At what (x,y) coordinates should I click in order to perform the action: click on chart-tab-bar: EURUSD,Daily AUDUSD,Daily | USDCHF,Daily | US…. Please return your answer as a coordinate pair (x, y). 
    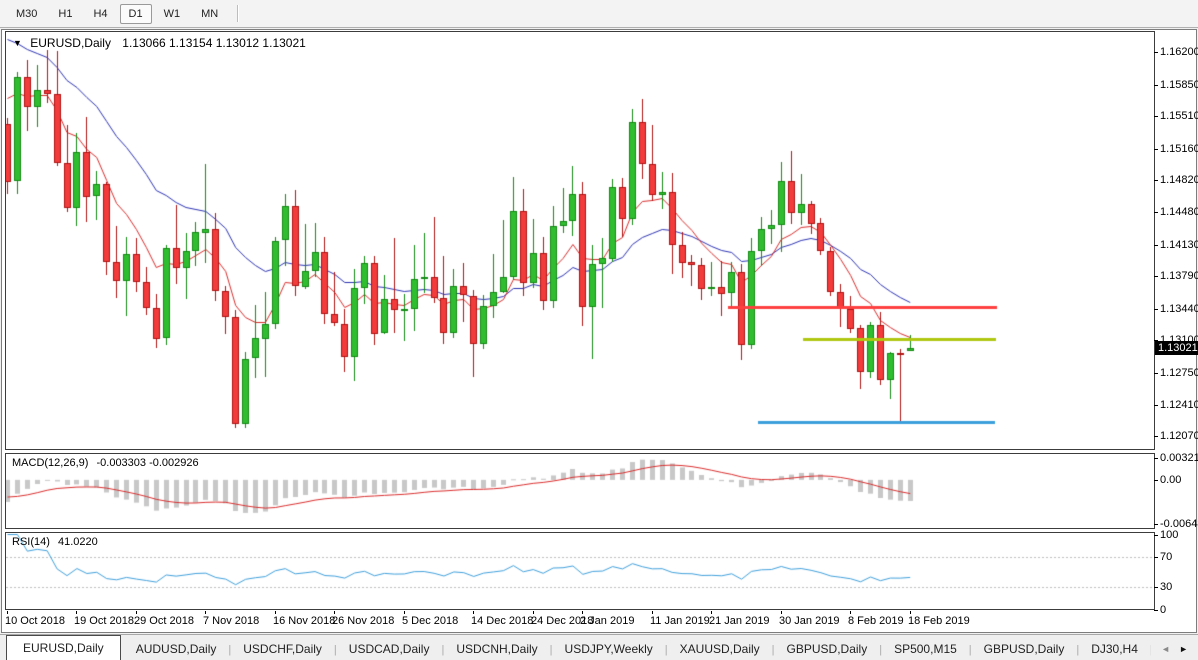
    Looking at the image, I should click on (599, 647).